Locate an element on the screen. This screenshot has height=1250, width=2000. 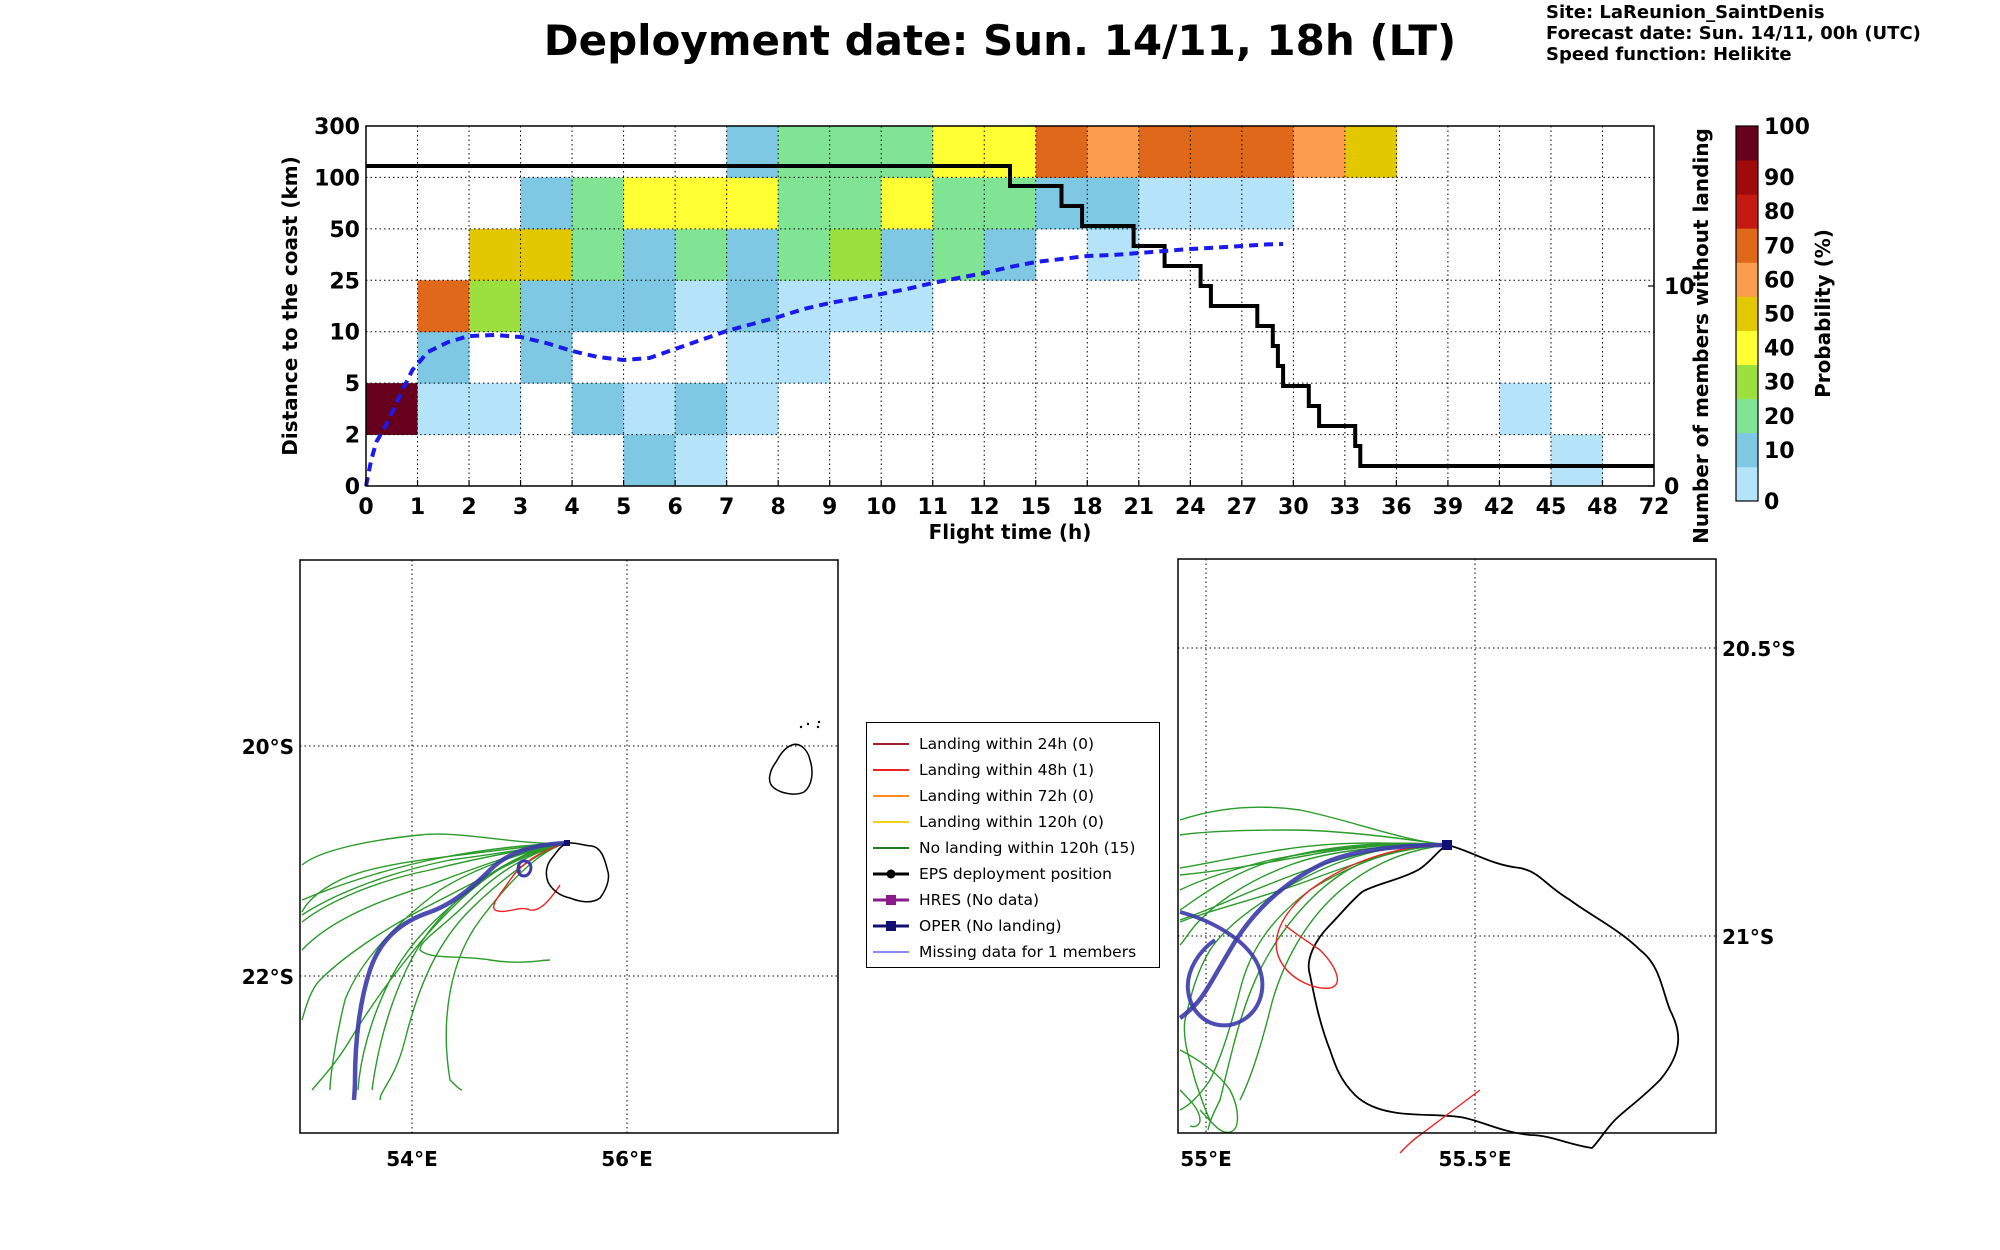
x-tick-label: 33 is located at coordinates (1345, 507).